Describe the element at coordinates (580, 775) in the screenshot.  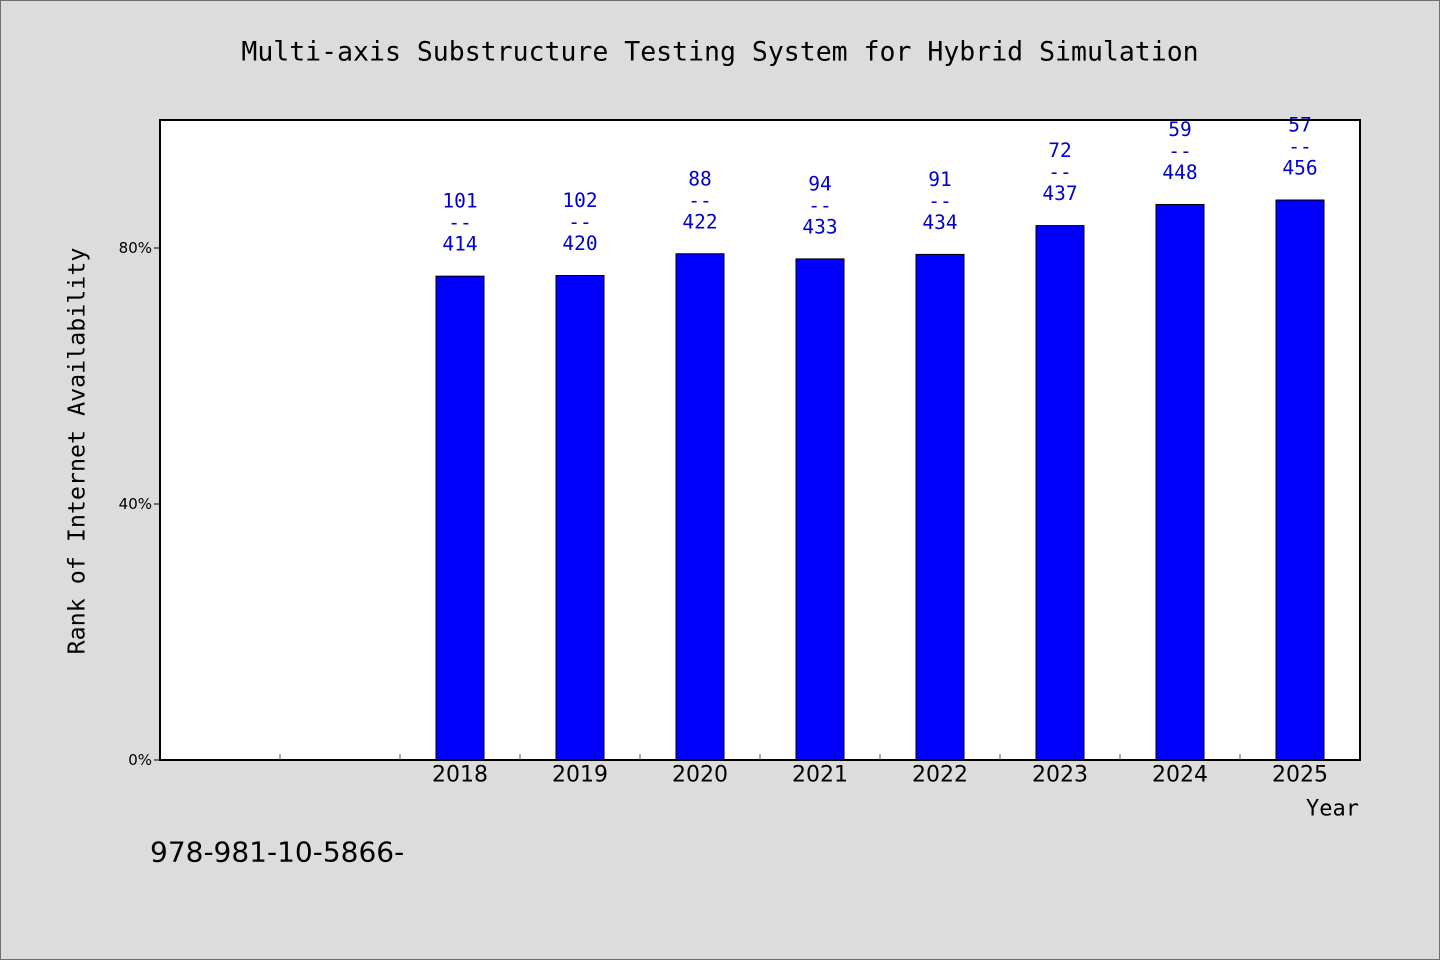
I see `x-tick-label-2019: 2019` at that location.